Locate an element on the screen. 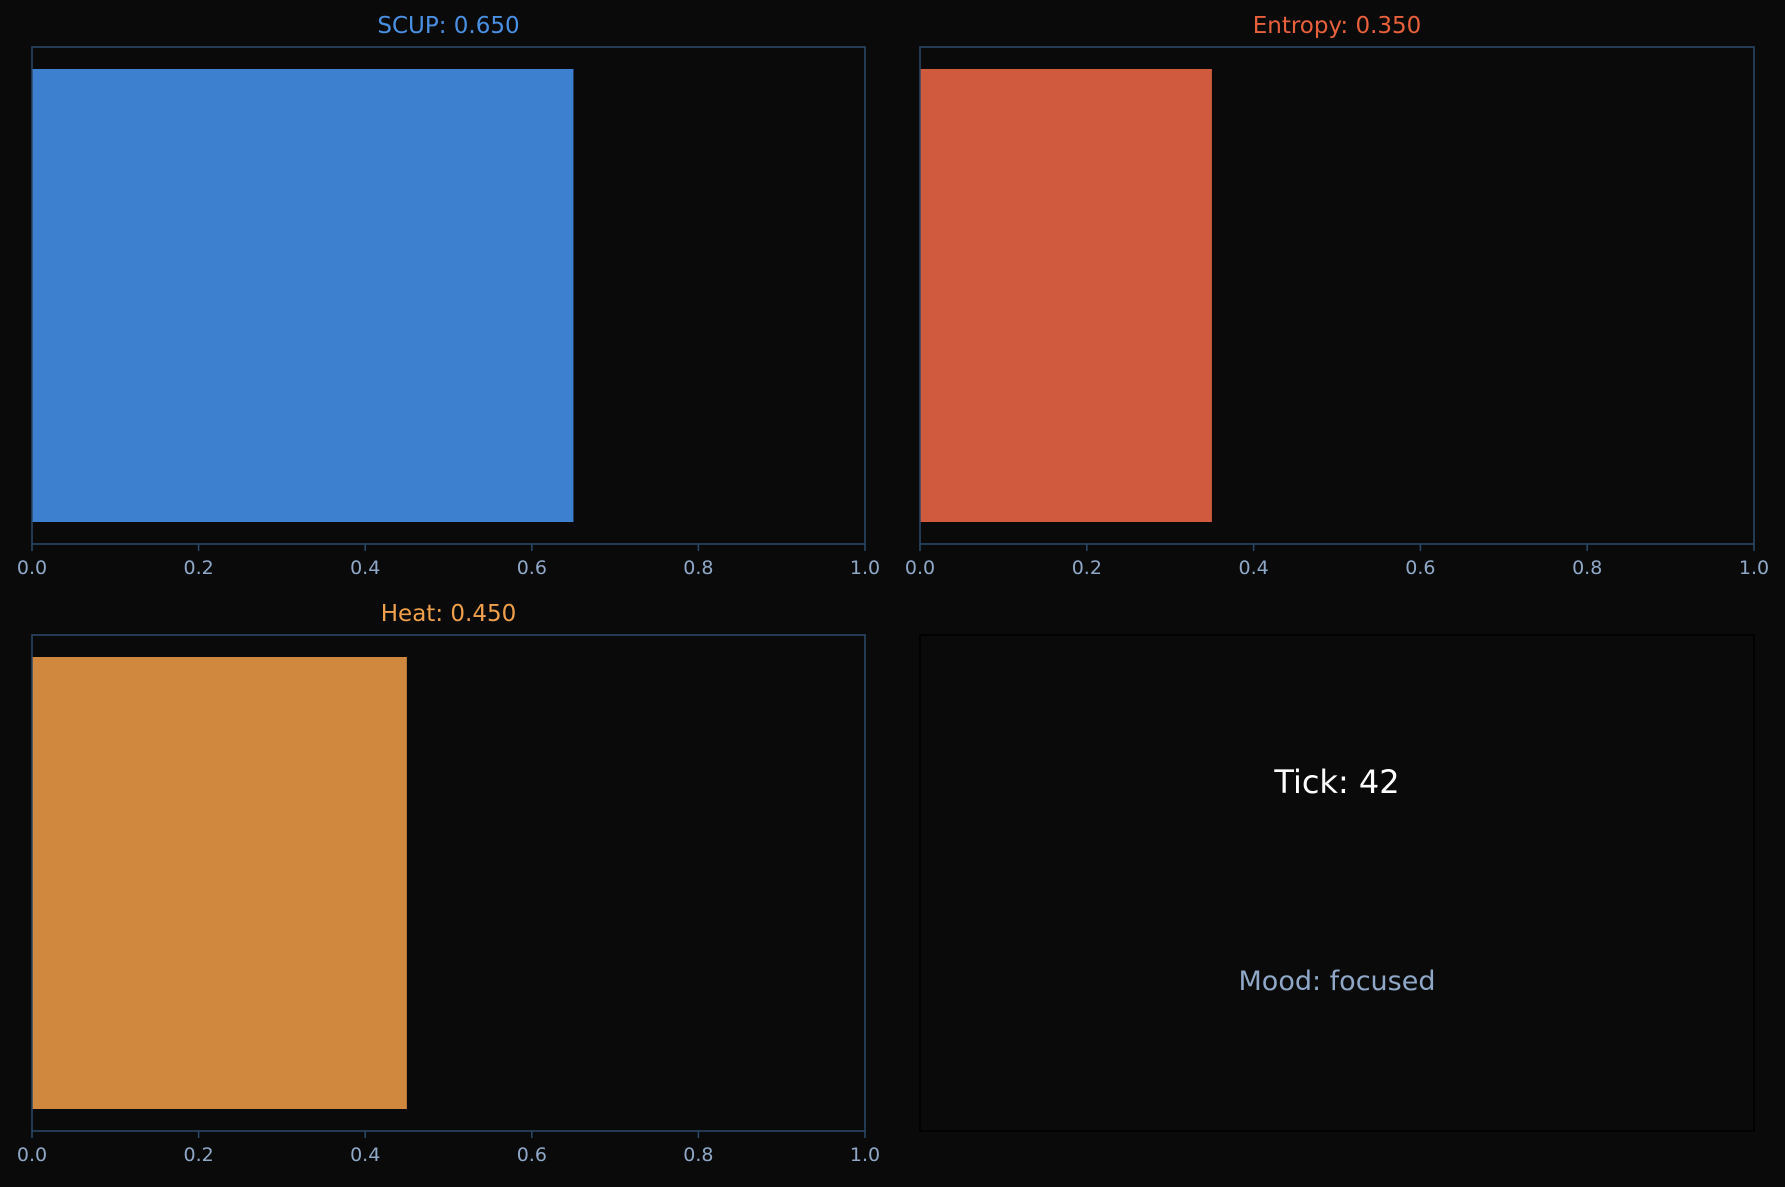  chart-title: Heat: 0.450 is located at coordinates (448, 614).